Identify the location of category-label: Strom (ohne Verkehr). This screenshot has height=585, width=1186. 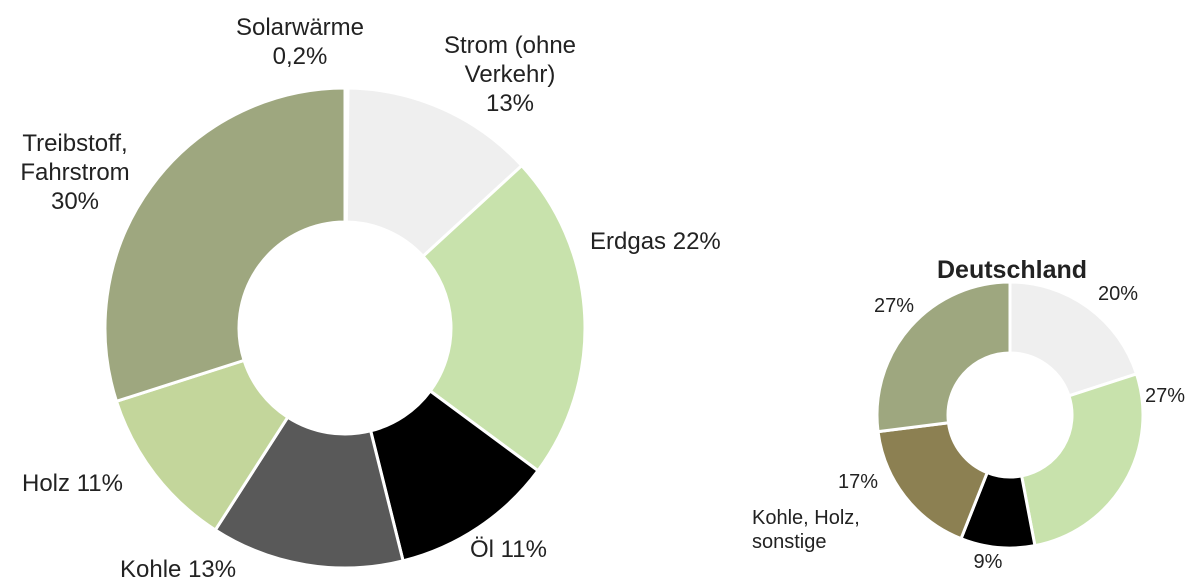
(510, 60).